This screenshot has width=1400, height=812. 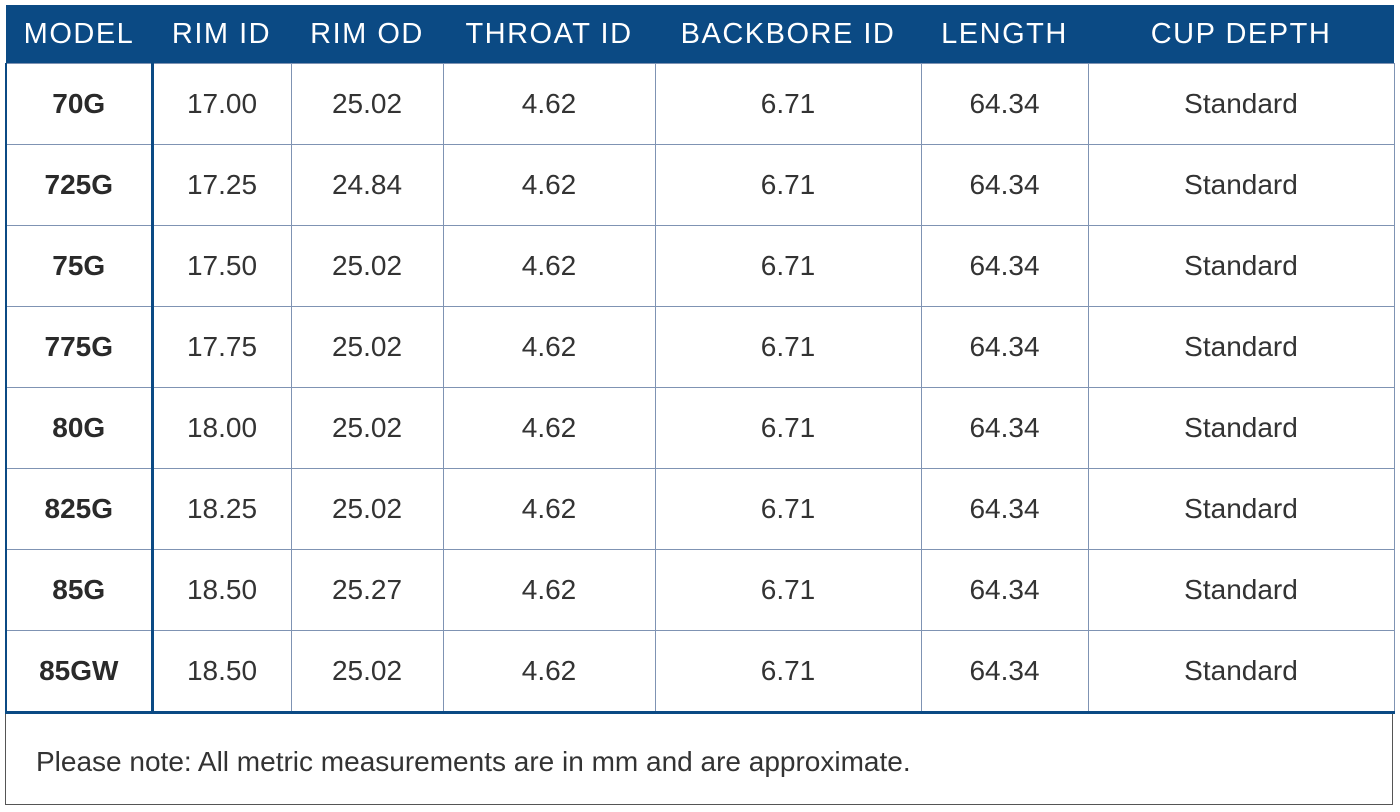 I want to click on model-cell: 70G, so click(x=79, y=104).